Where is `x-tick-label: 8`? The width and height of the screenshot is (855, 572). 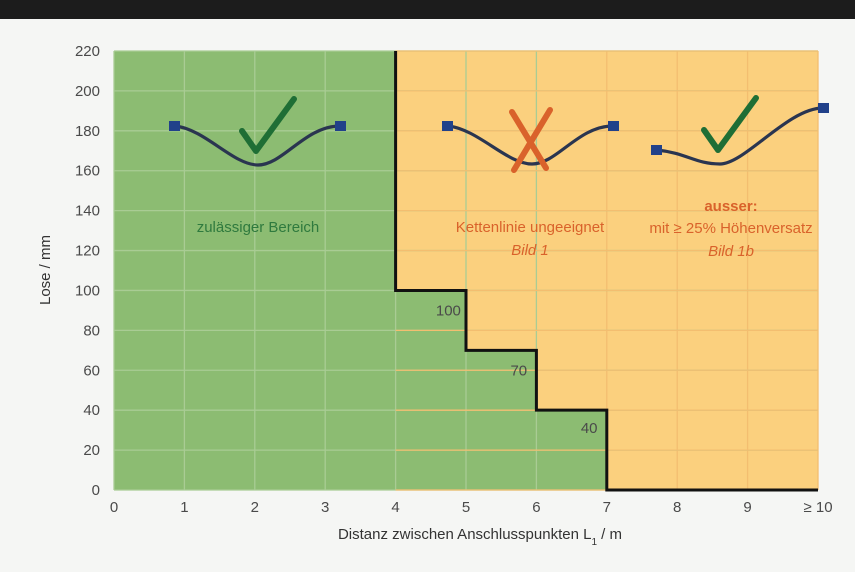 x-tick-label: 8 is located at coordinates (677, 507).